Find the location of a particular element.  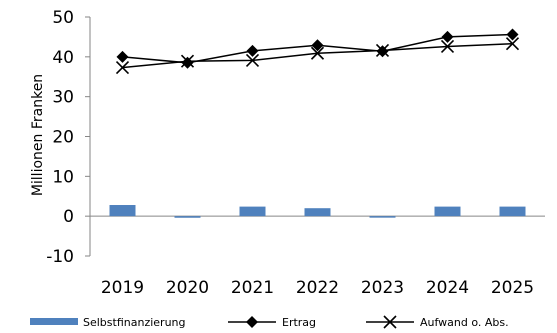

x-tick-label: 2023 is located at coordinates (382, 288).